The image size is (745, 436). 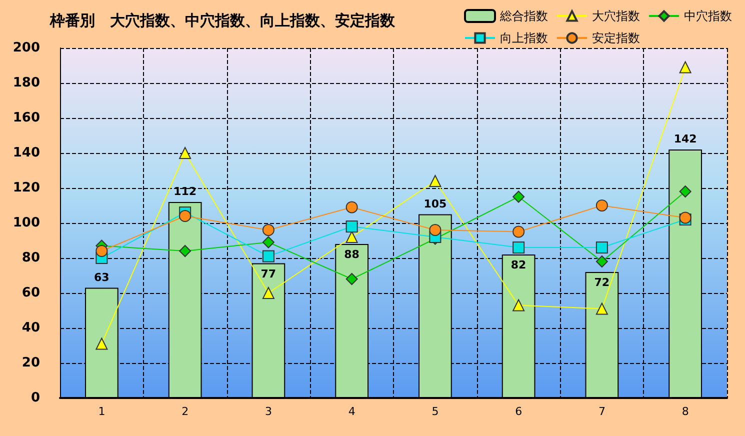 What do you see at coordinates (708, 16) in the screenshot?
I see `legend-label: 中穴指数` at bounding box center [708, 16].